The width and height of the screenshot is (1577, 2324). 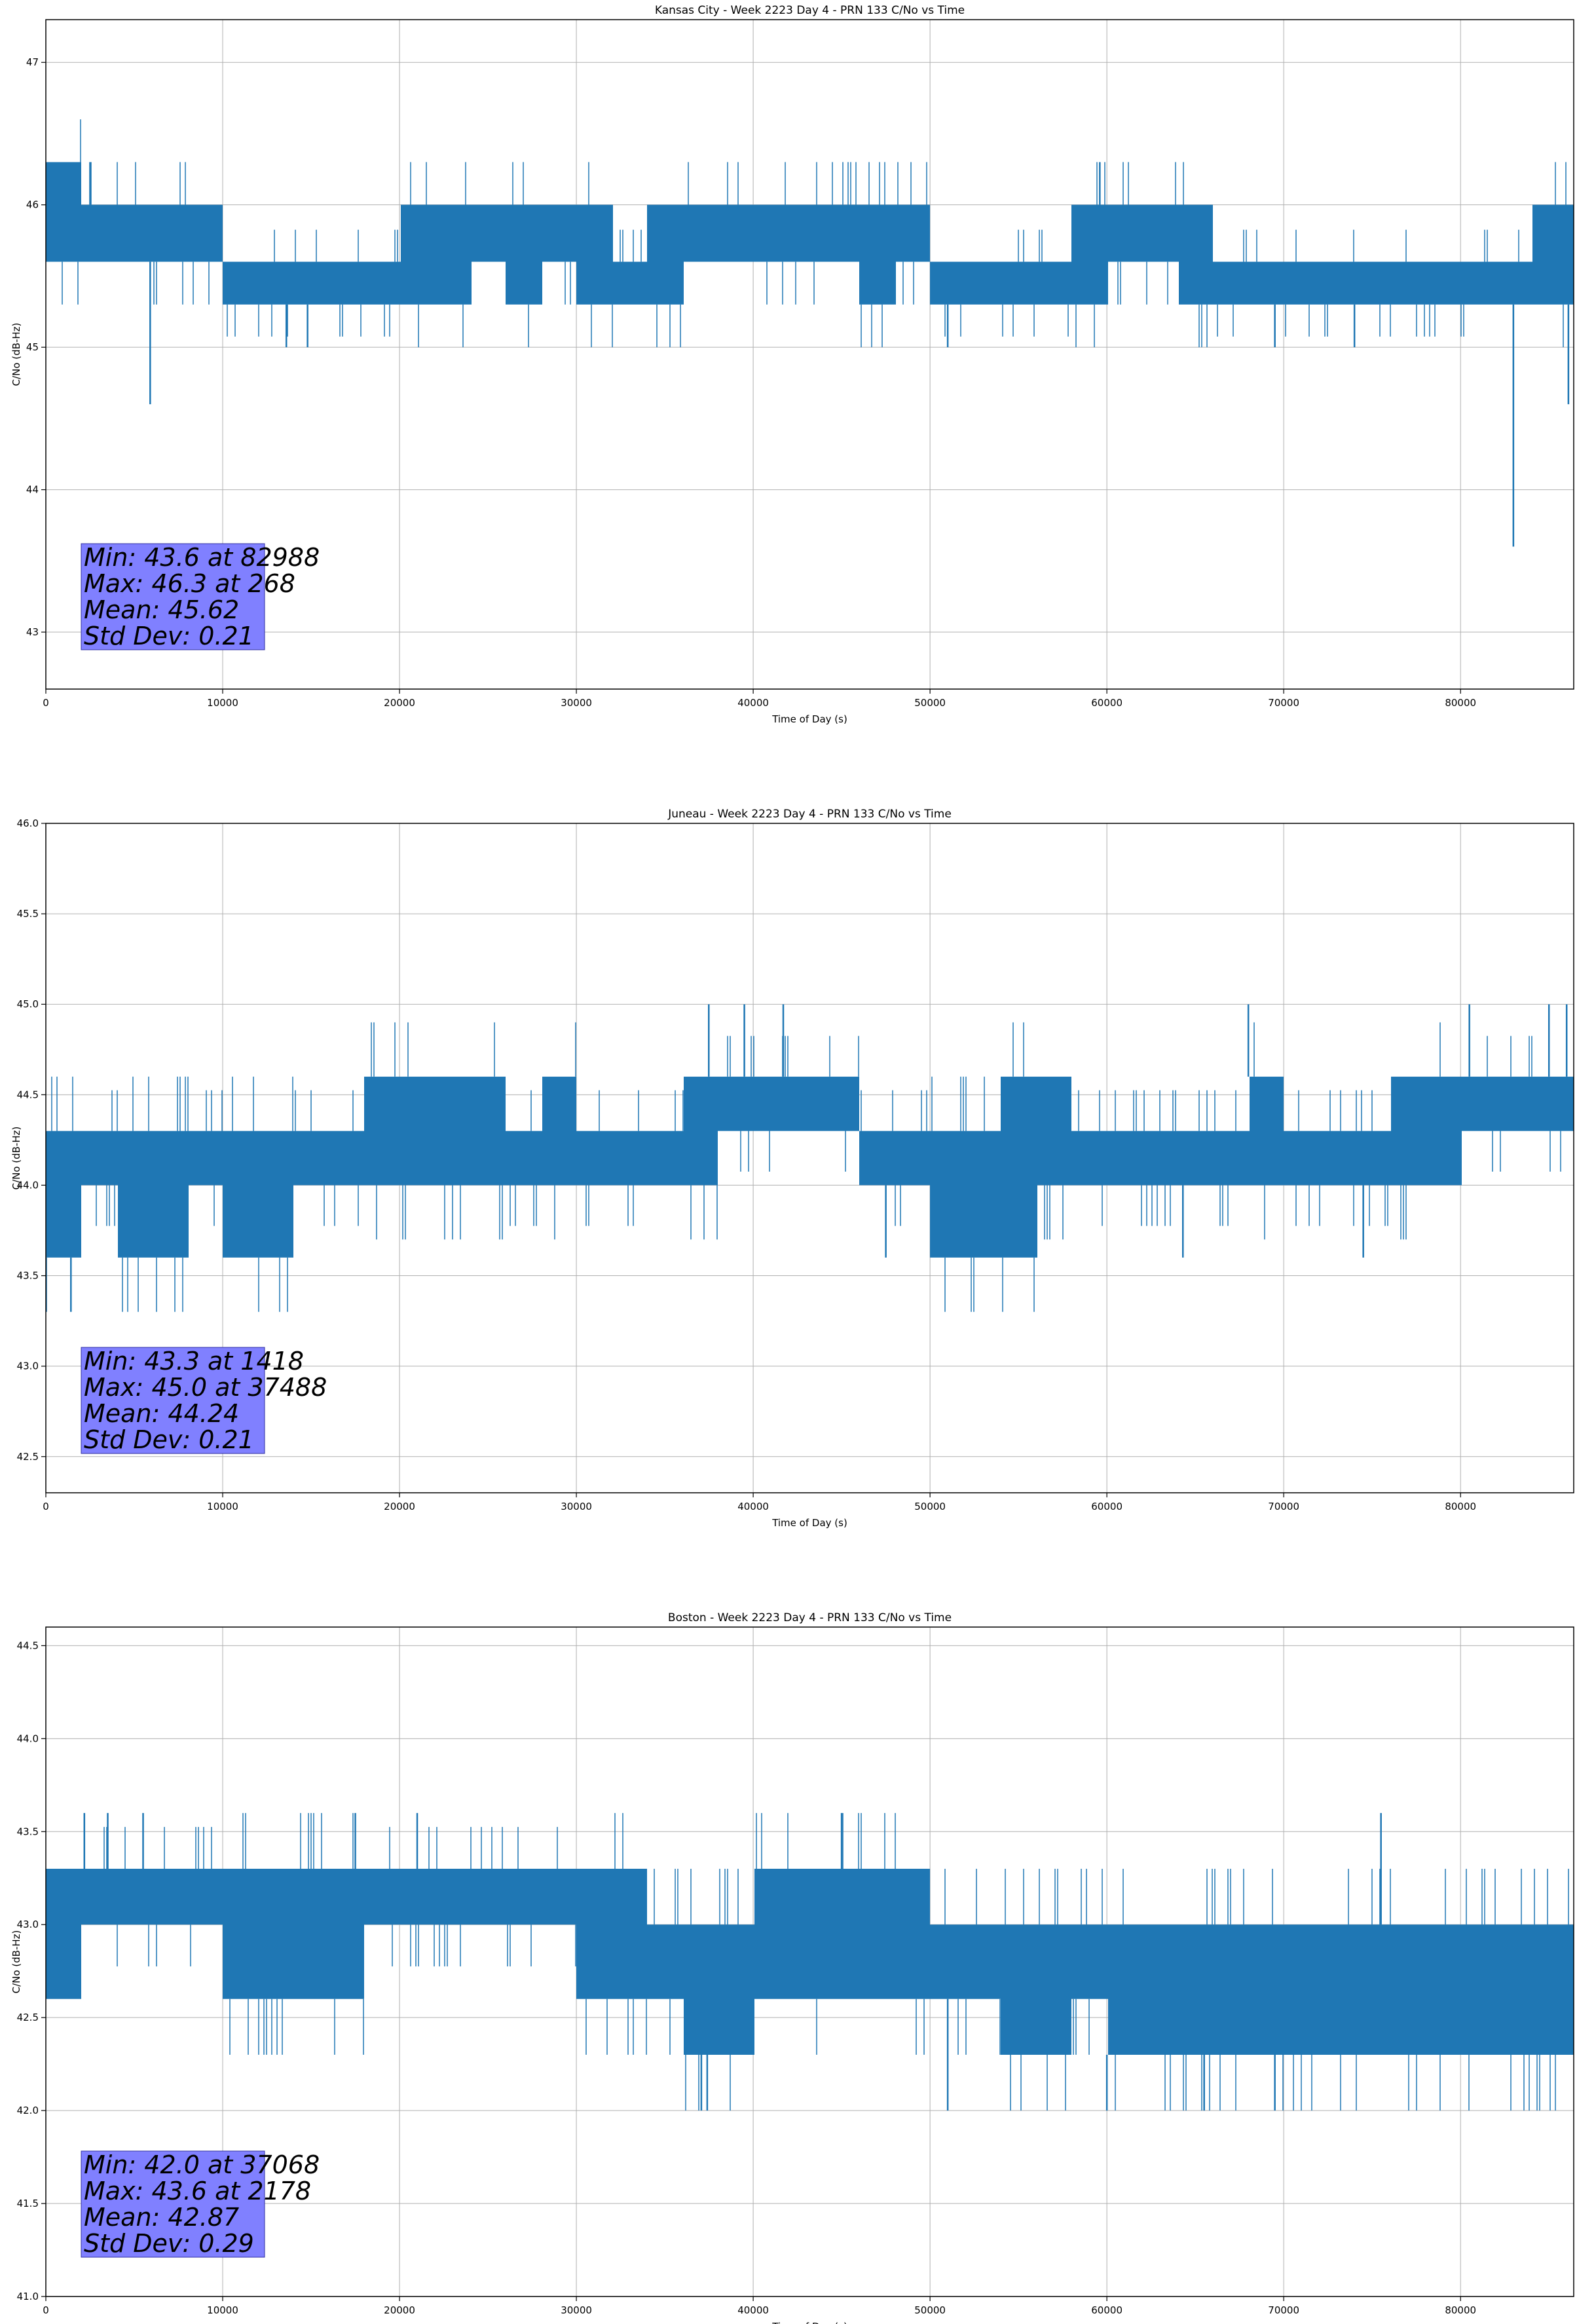 What do you see at coordinates (202, 2164) in the screenshot?
I see `stats-line: Min: 42.0 at 37068` at bounding box center [202, 2164].